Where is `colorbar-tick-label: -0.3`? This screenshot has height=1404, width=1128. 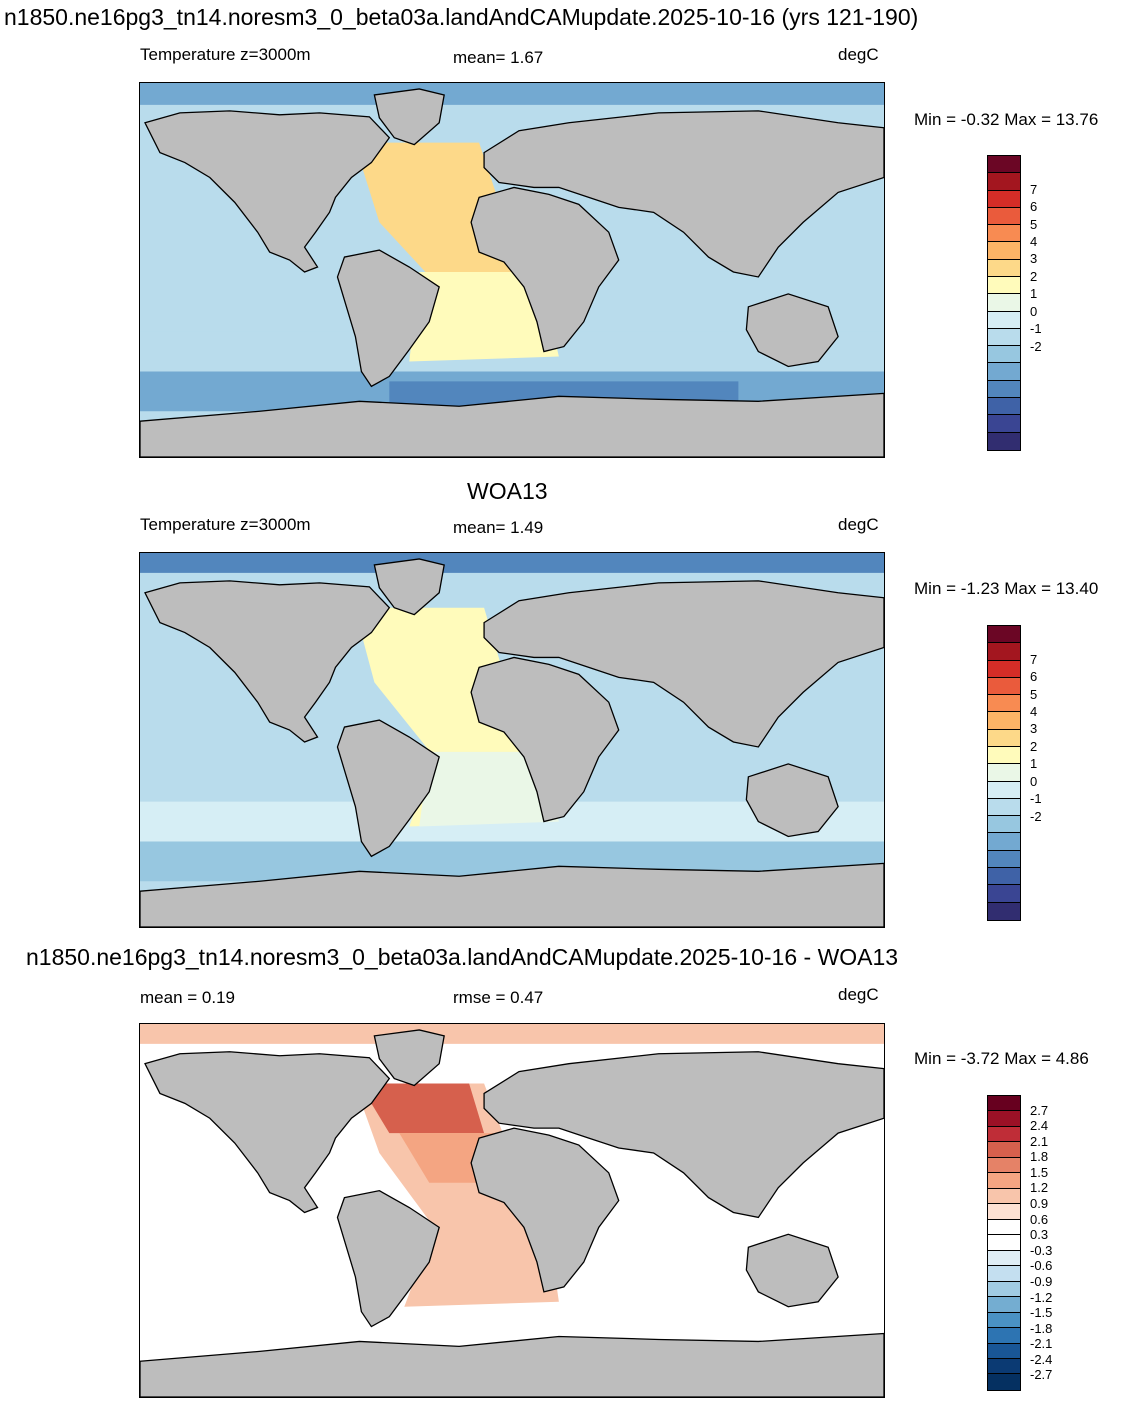
colorbar-tick-label: -0.3 is located at coordinates (1041, 1250).